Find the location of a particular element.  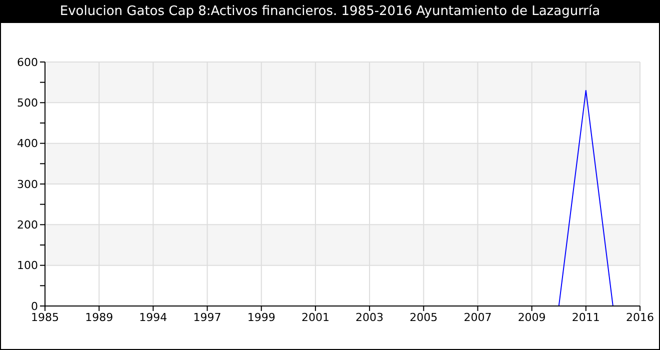

x-tick-label: 2009 is located at coordinates (532, 317).